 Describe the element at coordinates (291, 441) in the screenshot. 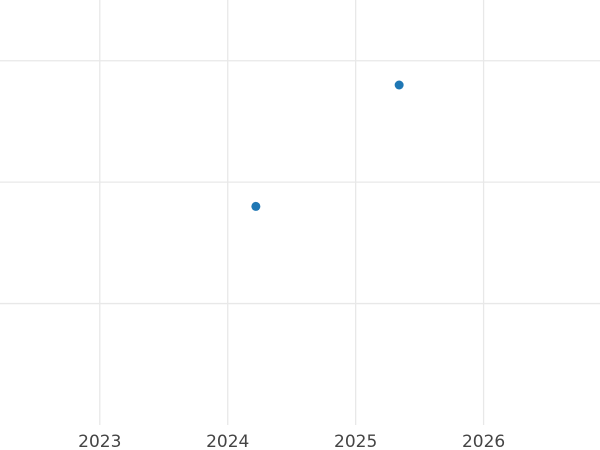

I see `x-axis-ticks: 2023 2024 2025 2026` at that location.